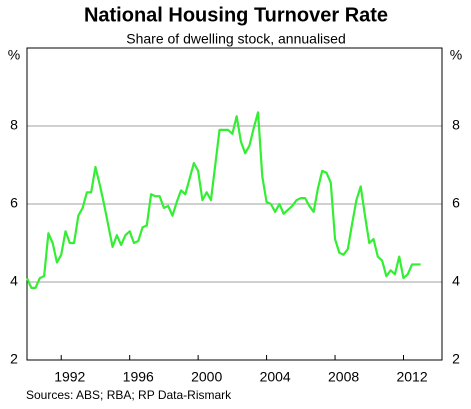  What do you see at coordinates (14, 203) in the screenshot?
I see `y-tick-label: 6` at bounding box center [14, 203].